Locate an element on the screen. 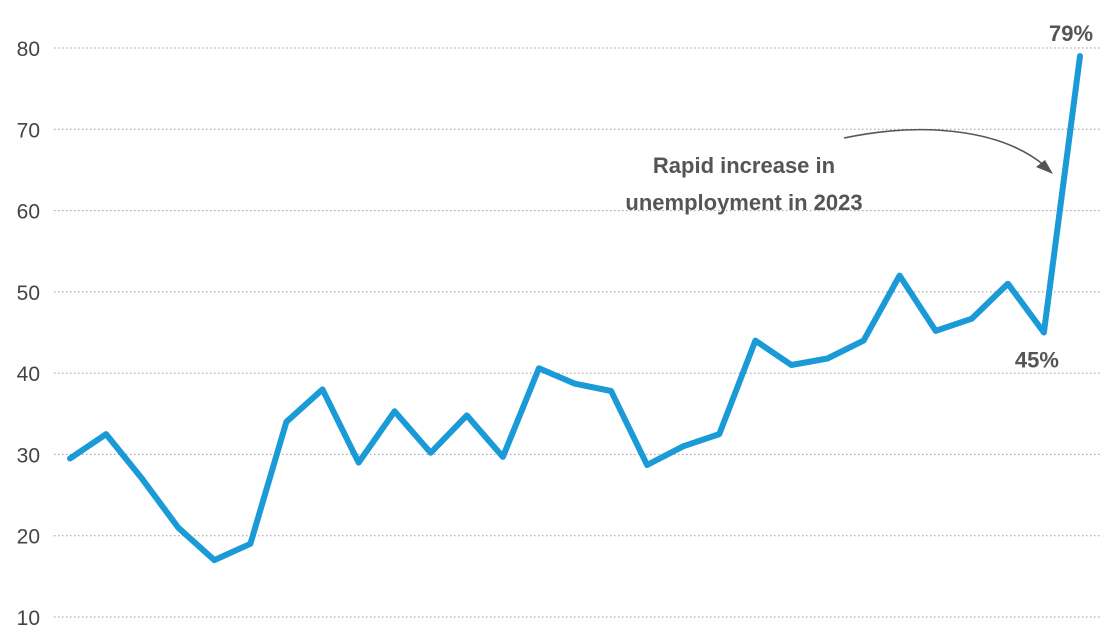  y-tick-label: 70 is located at coordinates (28, 130).